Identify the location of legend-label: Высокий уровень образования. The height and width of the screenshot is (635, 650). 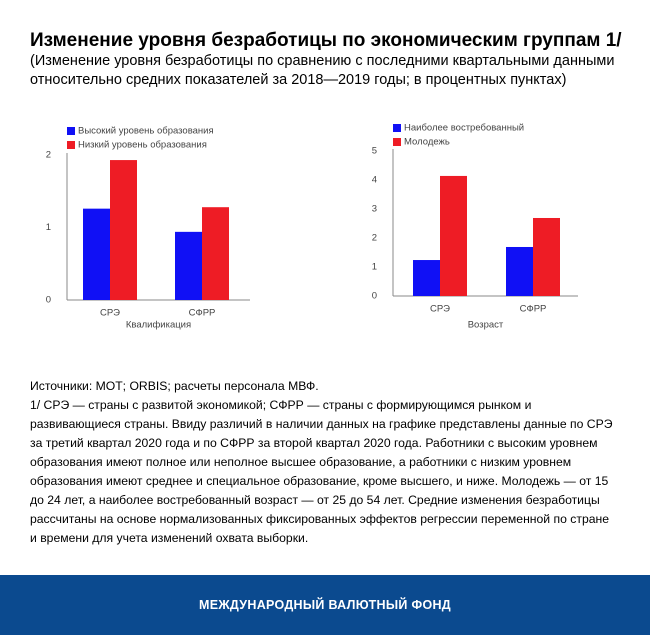
(146, 131).